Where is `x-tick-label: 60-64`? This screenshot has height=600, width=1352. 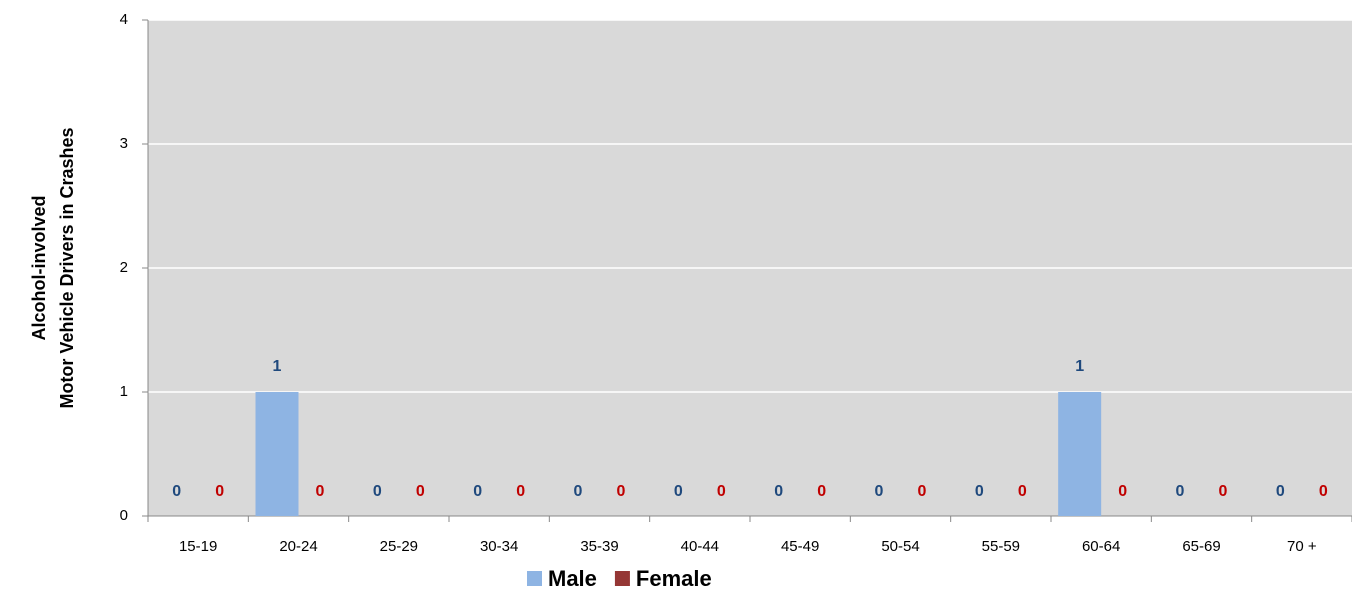
x-tick-label: 60-64 is located at coordinates (1101, 546).